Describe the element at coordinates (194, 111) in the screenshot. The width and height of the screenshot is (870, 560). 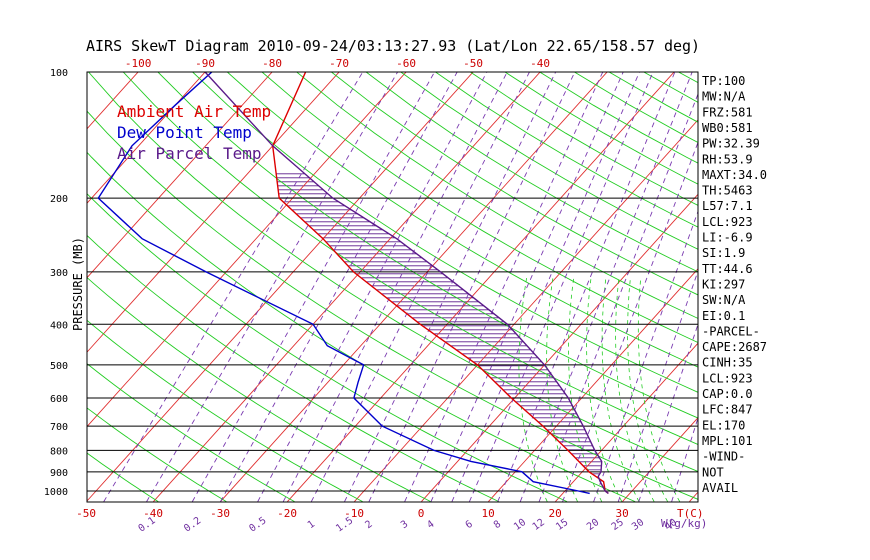
I see `legend-entry: Ambient Air Temp` at that location.